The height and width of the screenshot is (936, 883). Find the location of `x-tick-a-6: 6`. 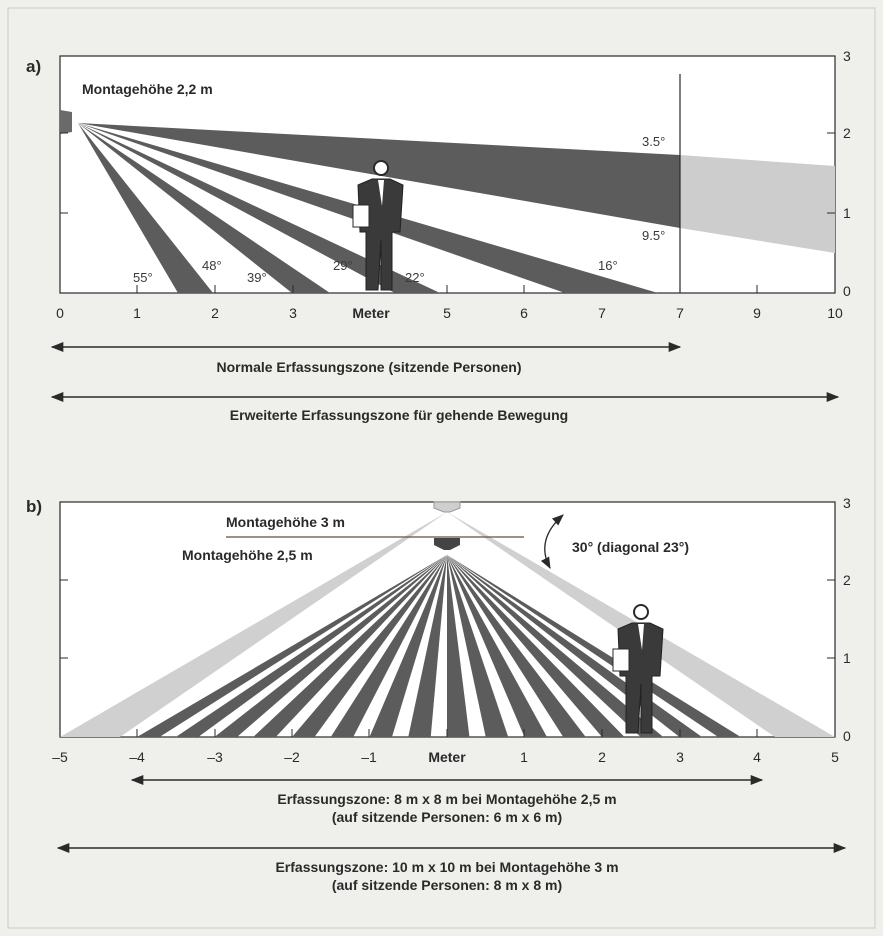

x-tick-a-6: 6 is located at coordinates (524, 313).